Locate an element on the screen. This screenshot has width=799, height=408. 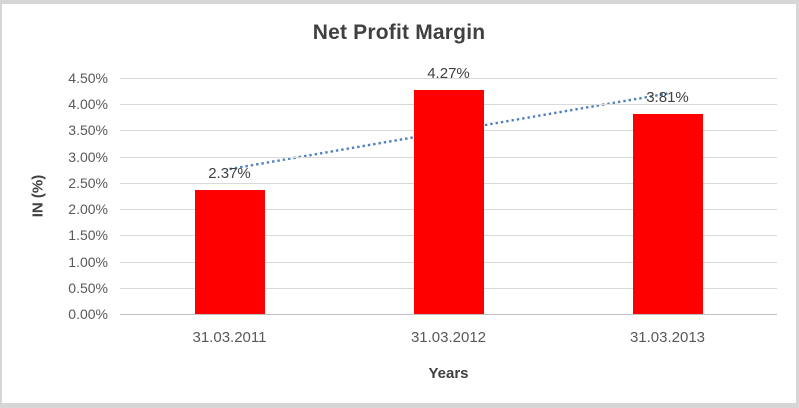
x-tick-label: 31.03.2013 is located at coordinates (667, 337).